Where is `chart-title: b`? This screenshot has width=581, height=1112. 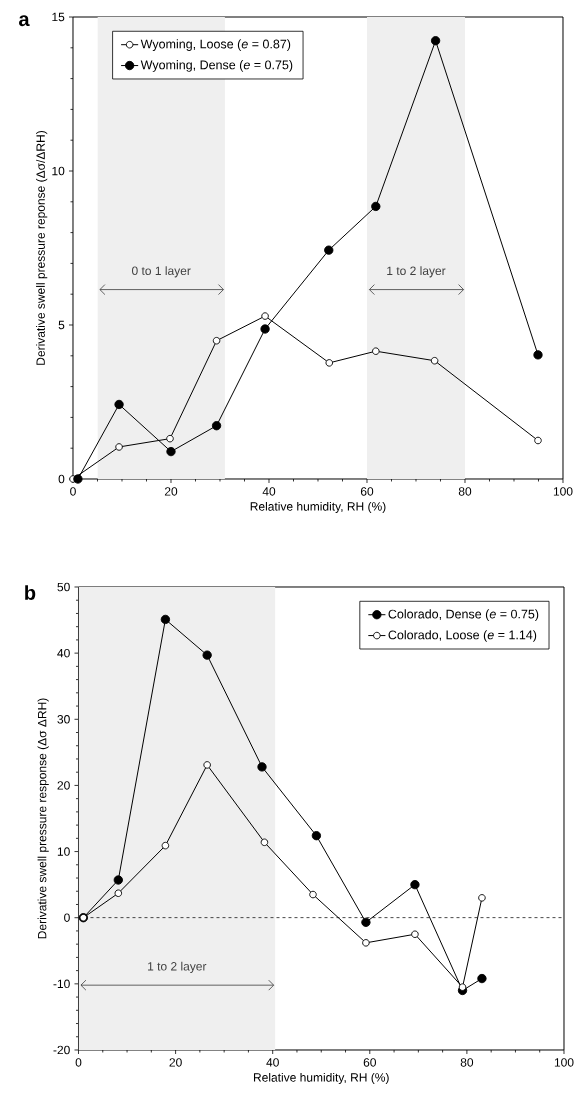 chart-title: b is located at coordinates (30, 592).